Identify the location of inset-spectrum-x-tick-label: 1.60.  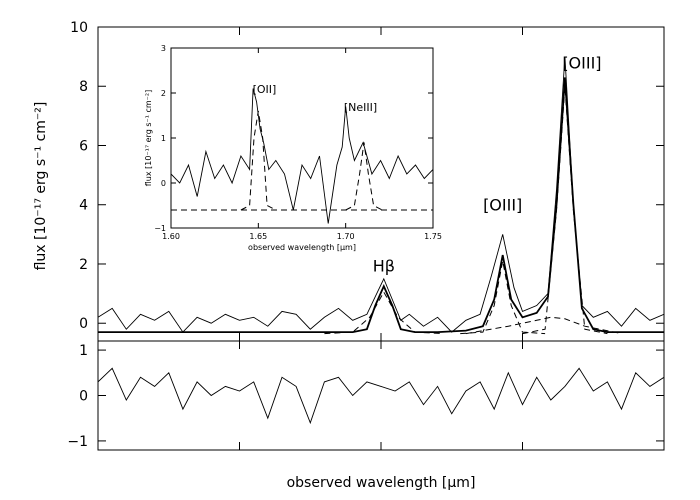
(171, 236).